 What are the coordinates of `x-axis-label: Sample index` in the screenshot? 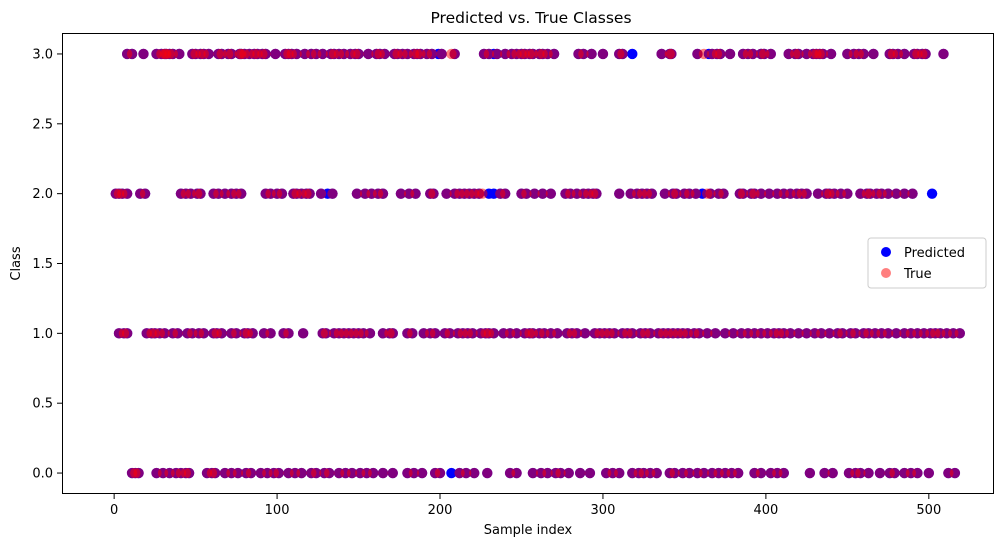 It's located at (528, 530).